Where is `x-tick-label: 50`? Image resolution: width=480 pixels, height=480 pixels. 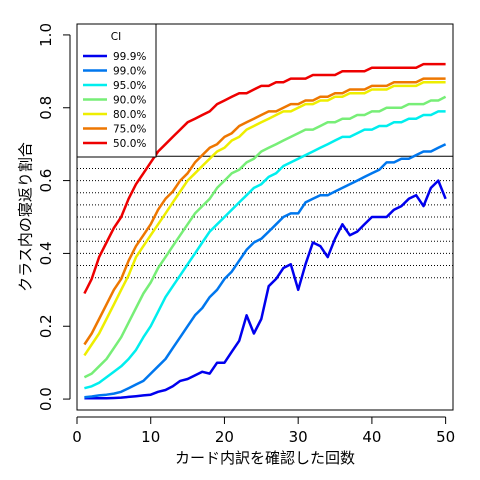 x-tick-label: 50 is located at coordinates (445, 437).